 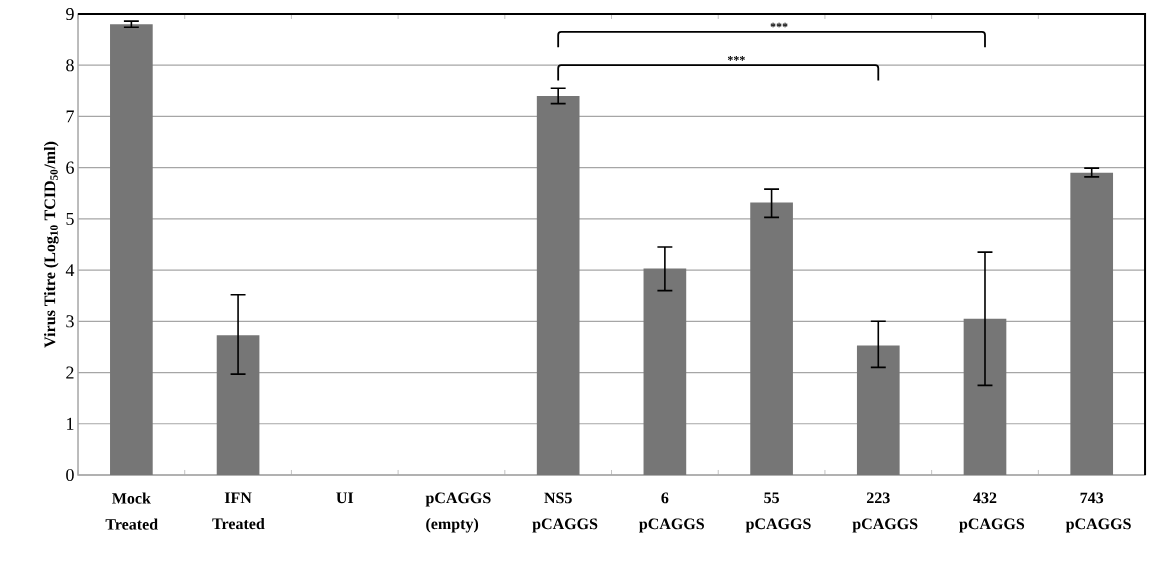 What do you see at coordinates (70, 218) in the screenshot?
I see `y-tick-label: 5` at bounding box center [70, 218].